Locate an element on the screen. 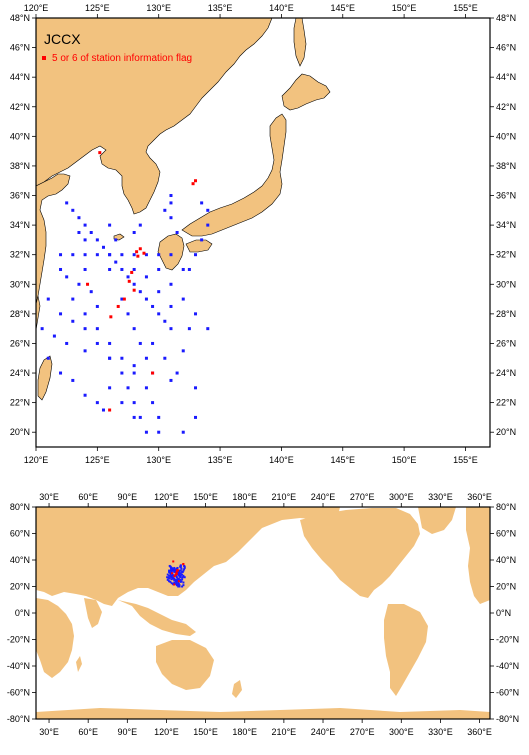 The image size is (529, 755). gy-tick-label-right: -40°N is located at coordinates (507, 666).